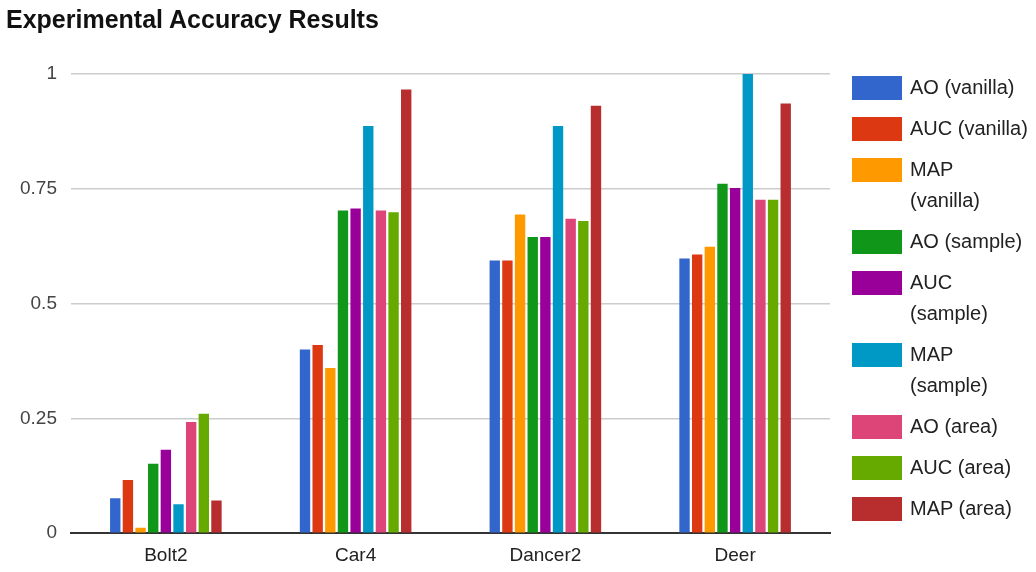  Describe the element at coordinates (38, 188) in the screenshot. I see `y-tick-label: 0.75` at that location.